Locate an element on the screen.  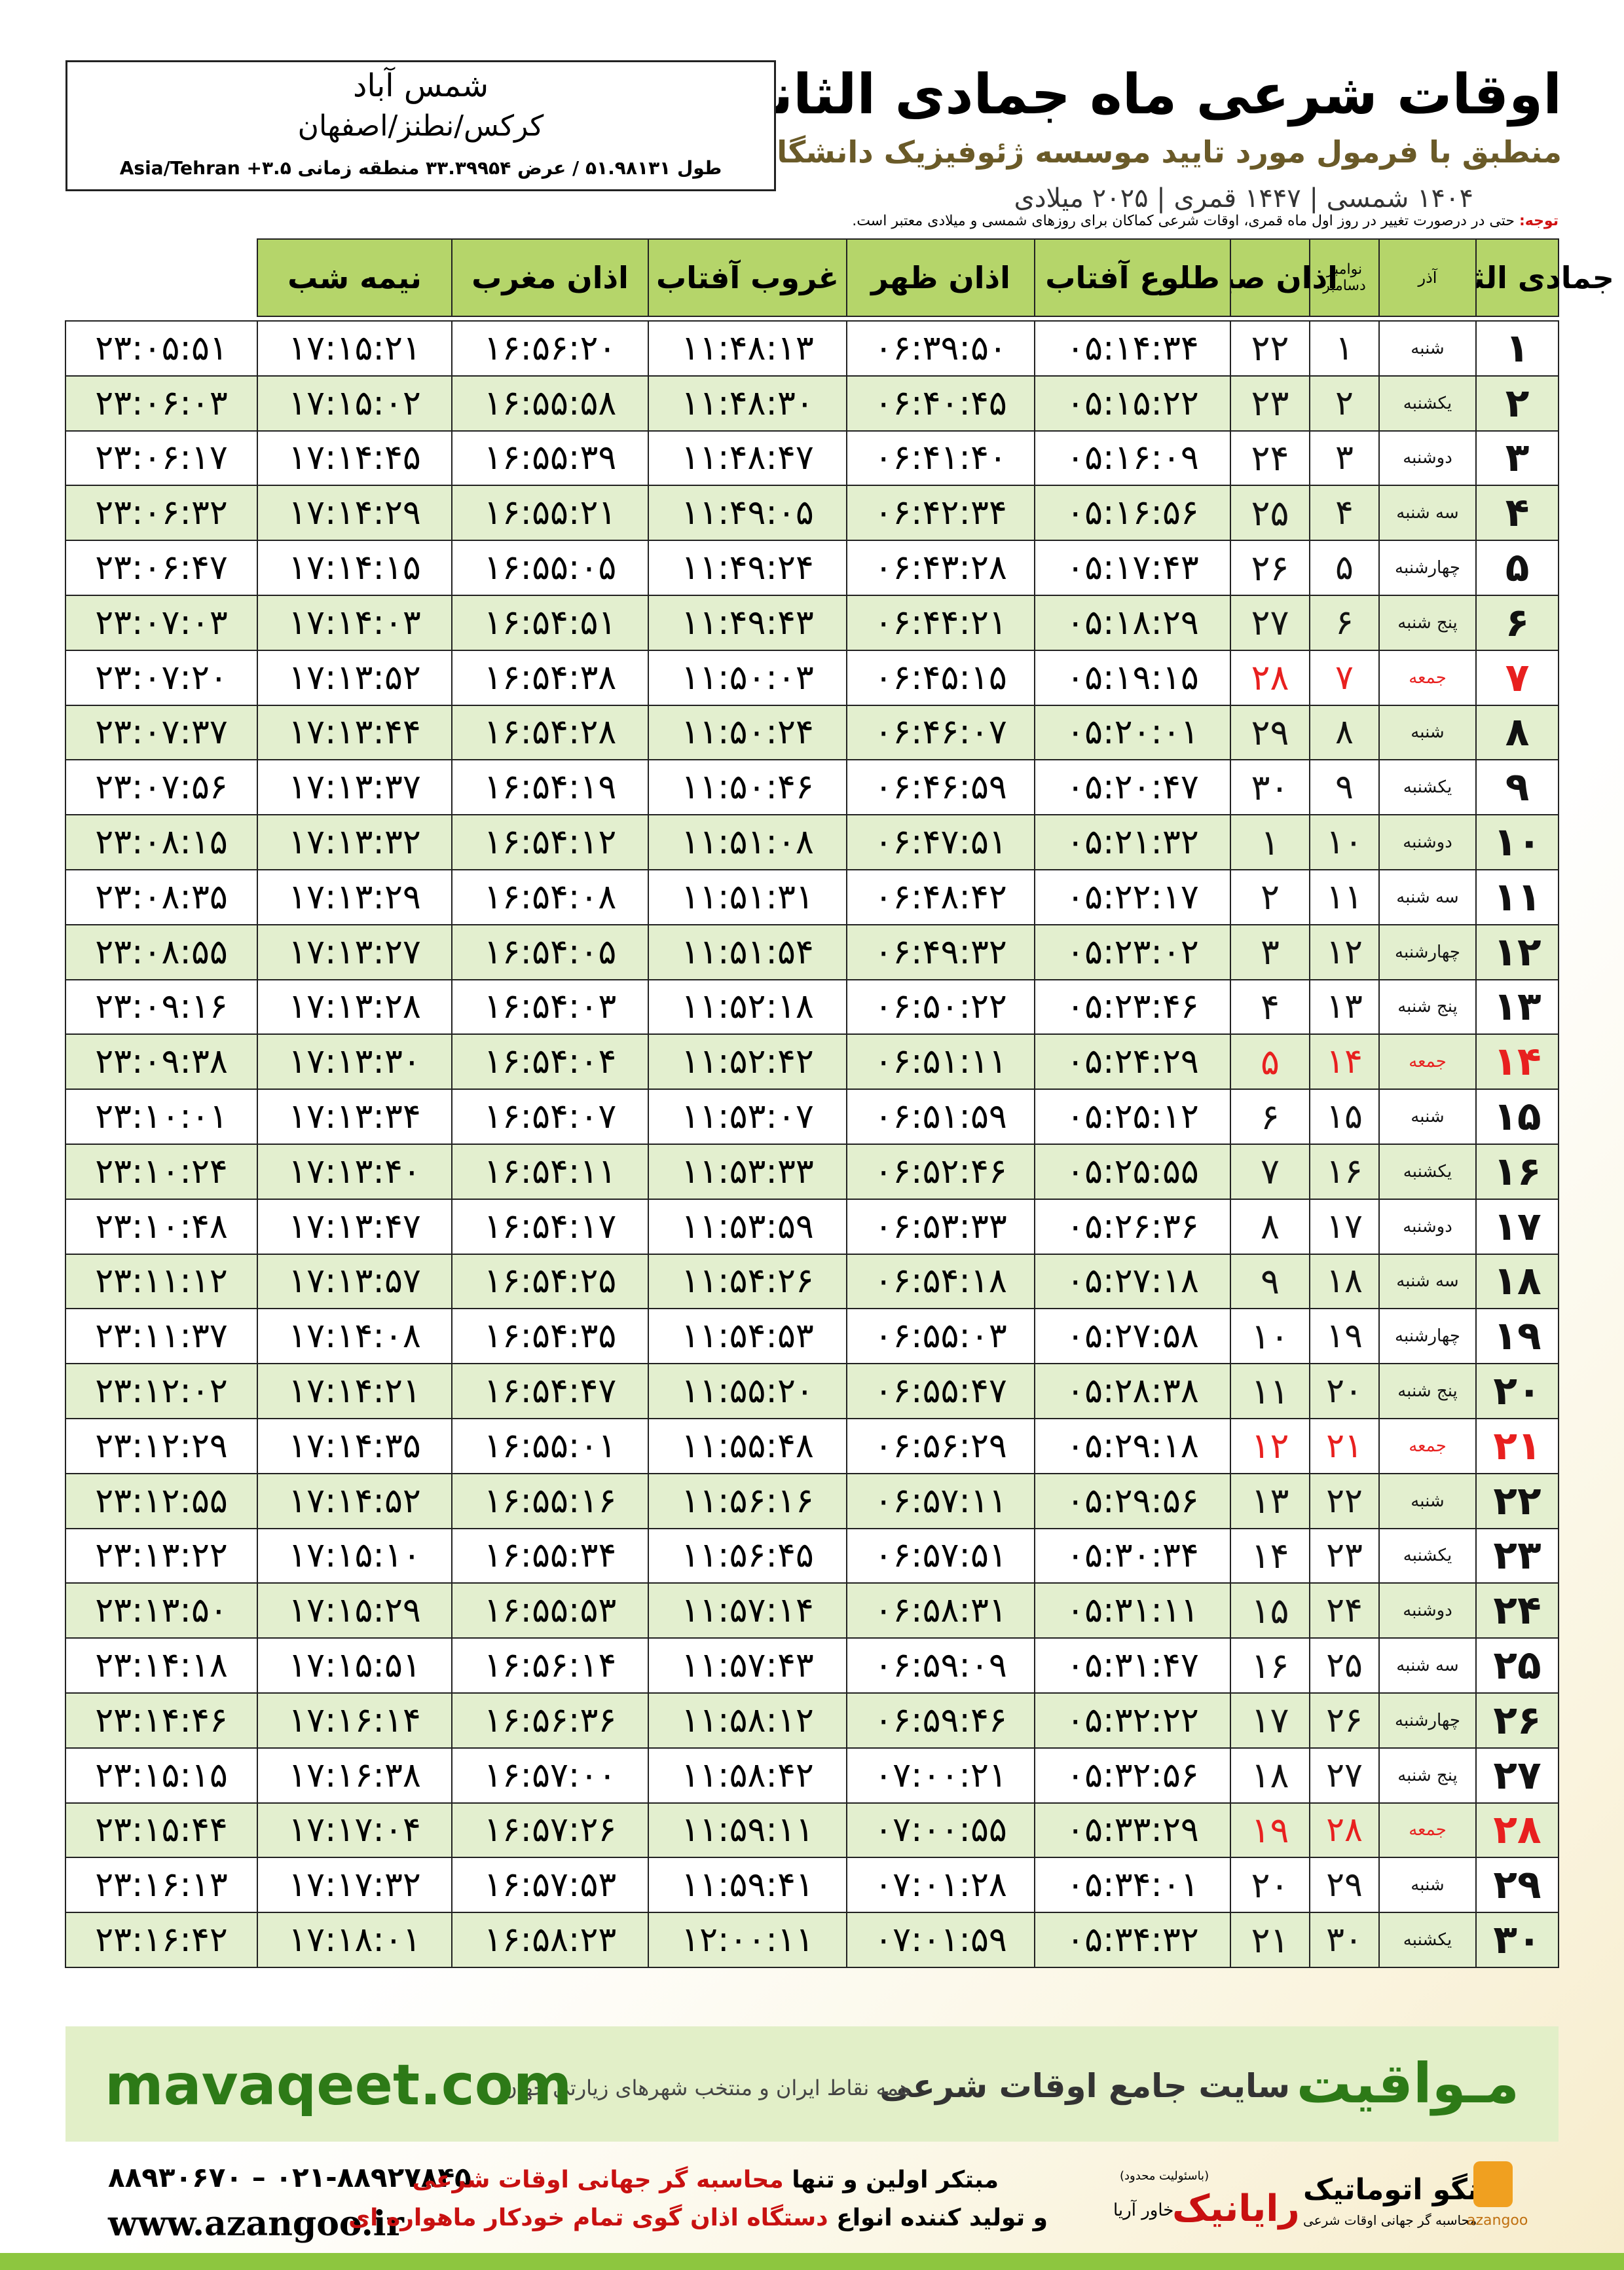
time: ۰۷:۰۱:۲۸ is located at coordinates (940, 1885).